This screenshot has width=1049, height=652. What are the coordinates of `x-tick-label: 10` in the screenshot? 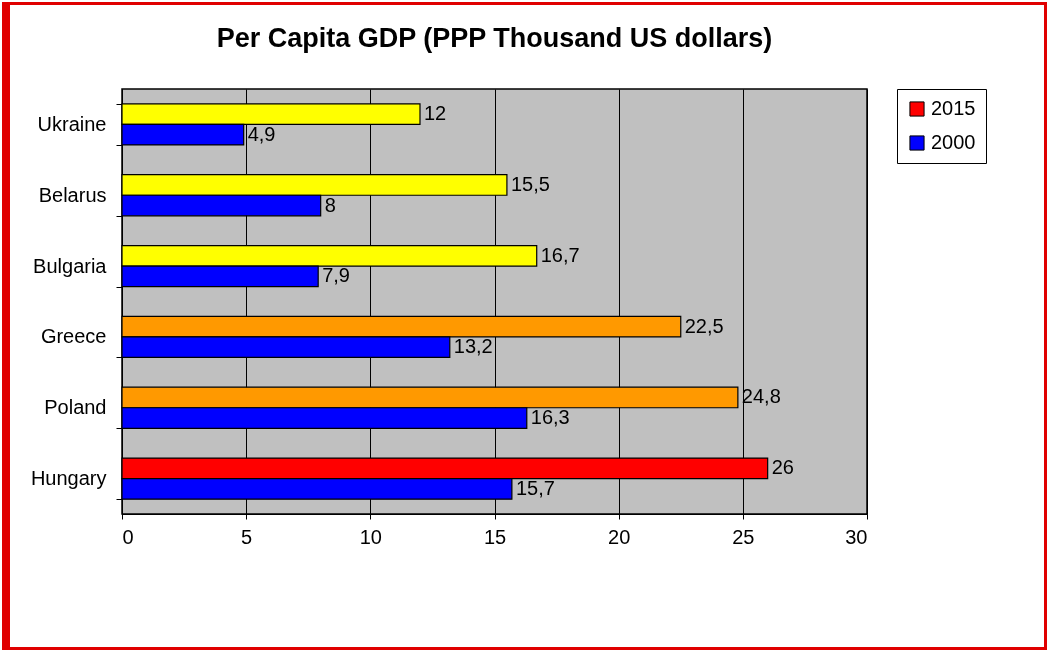 It's located at (370, 536).